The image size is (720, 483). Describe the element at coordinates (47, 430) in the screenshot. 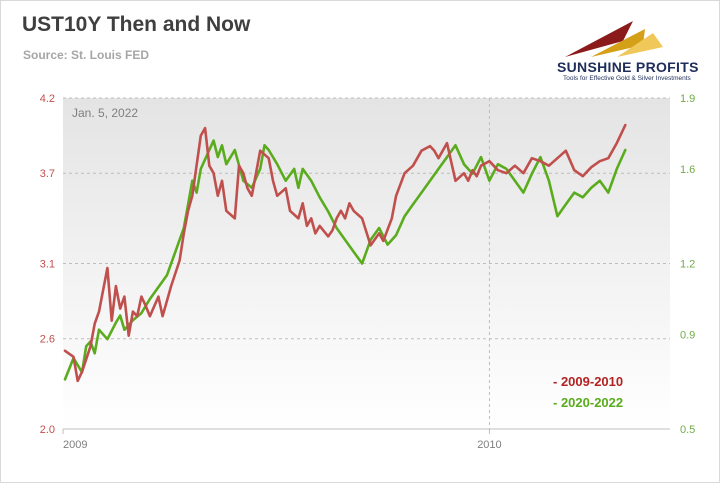

I see `y-left-tick-0: 2.0` at that location.